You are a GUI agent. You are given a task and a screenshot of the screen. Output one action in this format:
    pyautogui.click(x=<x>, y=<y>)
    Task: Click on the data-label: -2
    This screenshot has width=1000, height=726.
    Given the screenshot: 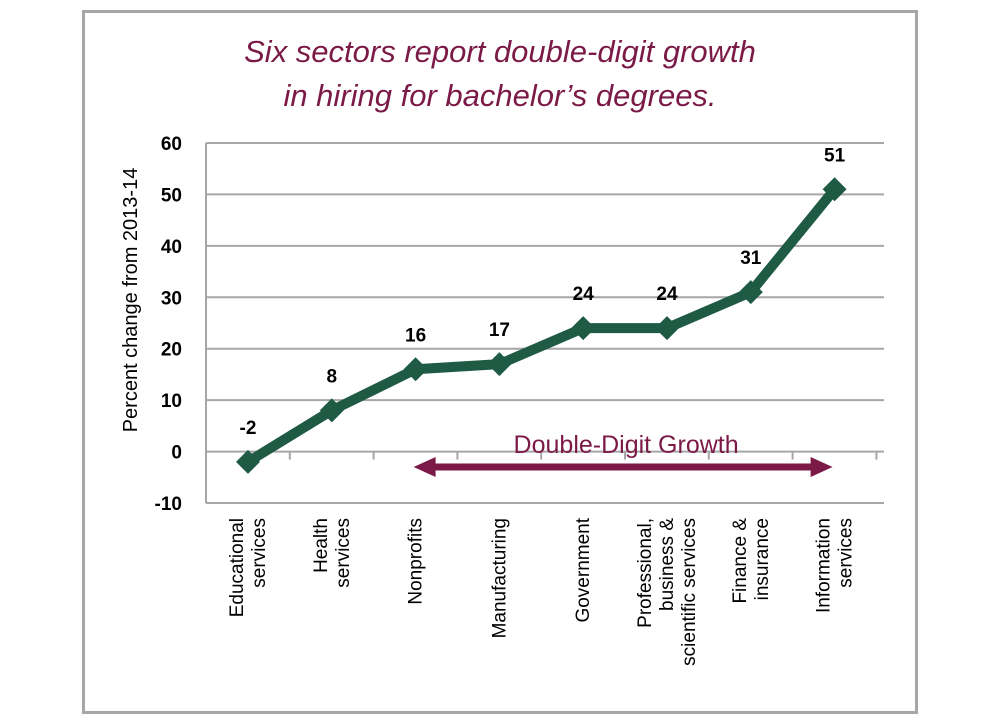 What is the action you would take?
    pyautogui.click(x=248, y=428)
    